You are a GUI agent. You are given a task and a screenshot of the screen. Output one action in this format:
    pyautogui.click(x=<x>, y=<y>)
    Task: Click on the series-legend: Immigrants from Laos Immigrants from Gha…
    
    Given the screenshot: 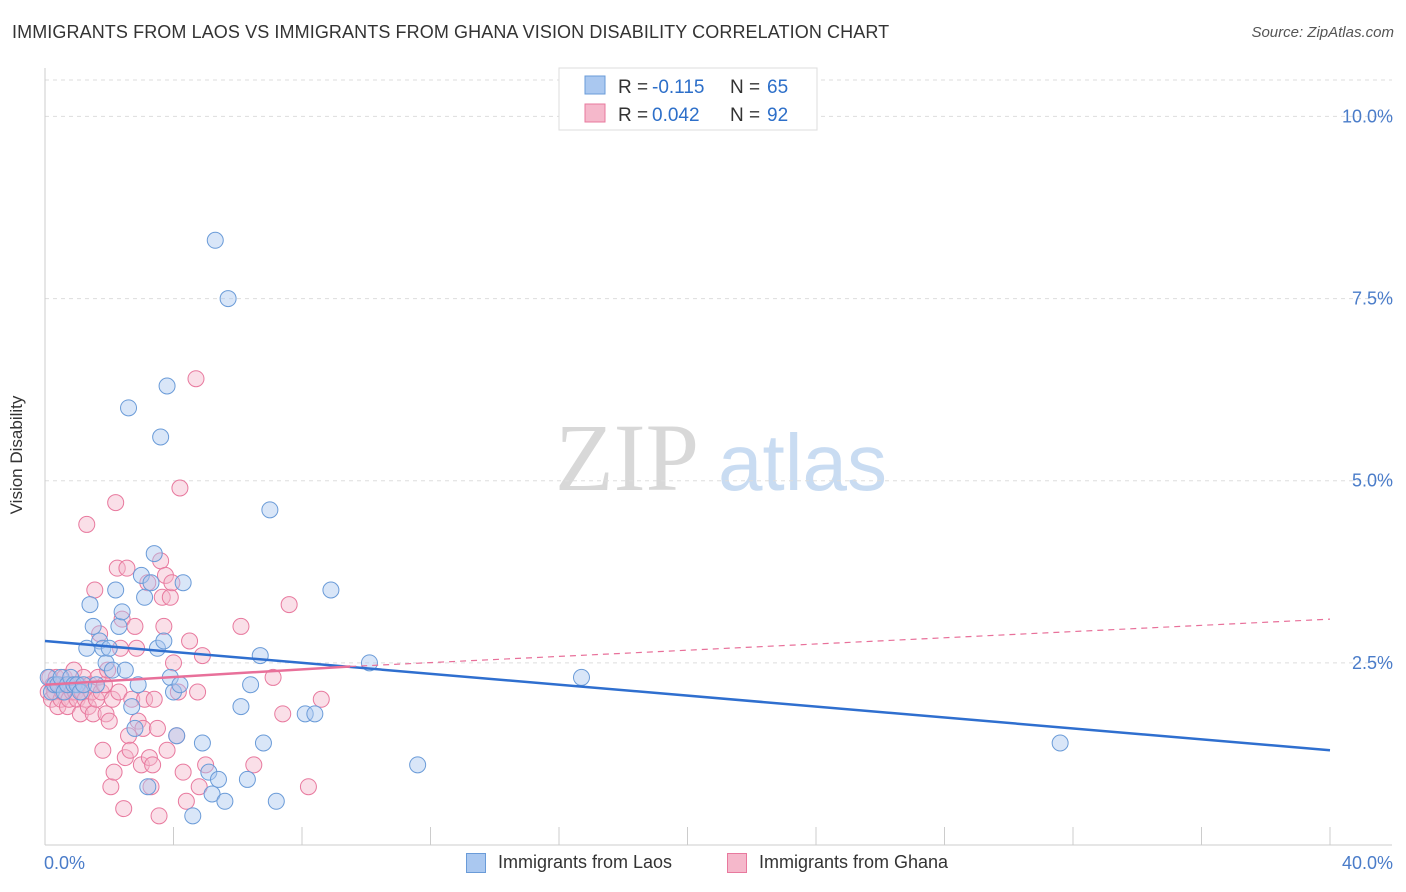 What is the action you would take?
    pyautogui.click(x=703, y=865)
    